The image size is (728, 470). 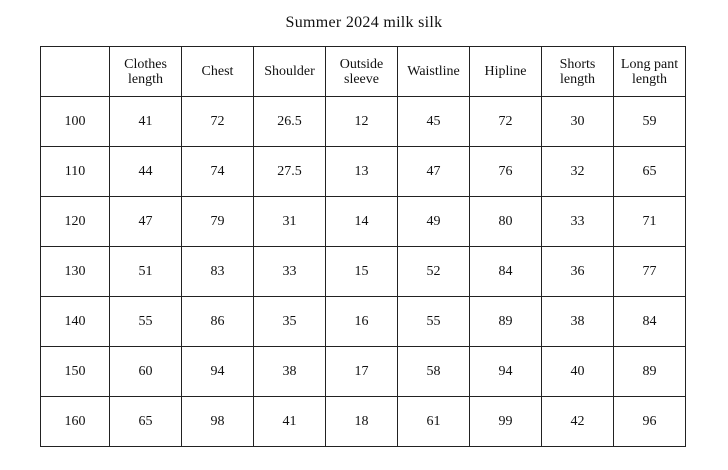 I want to click on measure-cell: 51, so click(x=145, y=271).